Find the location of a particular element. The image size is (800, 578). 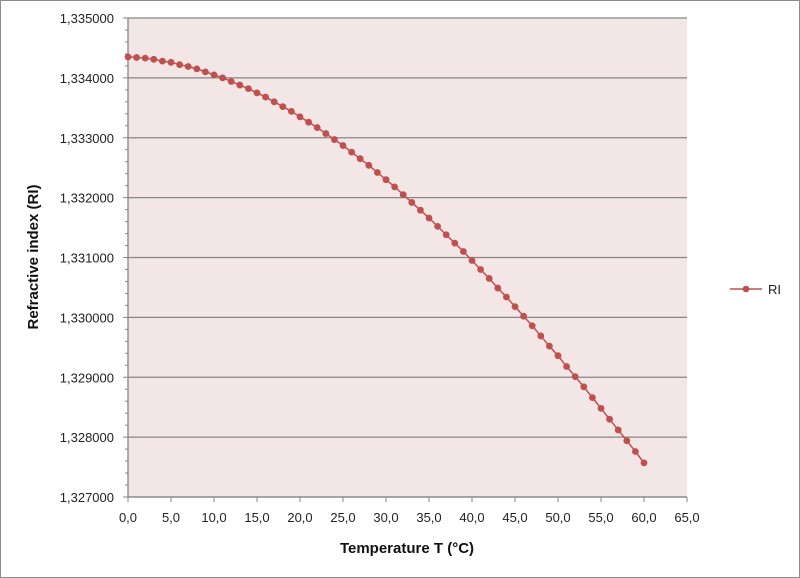

x-tick-label: 30,0 is located at coordinates (385, 517).